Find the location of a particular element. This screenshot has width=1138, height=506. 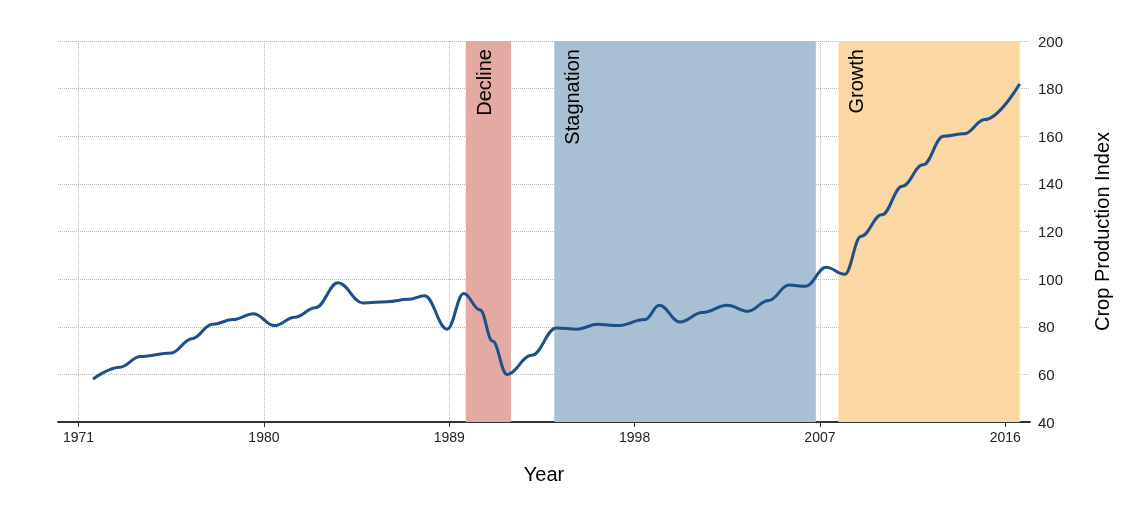

band-label: Growth is located at coordinates (856, 81).